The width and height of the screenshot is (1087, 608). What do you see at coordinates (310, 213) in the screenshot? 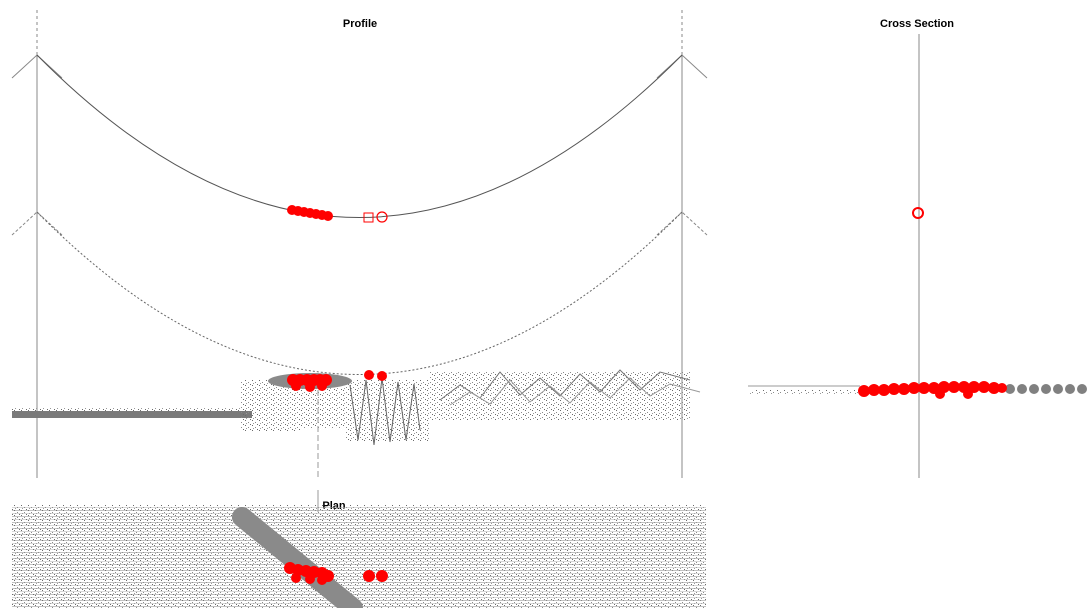
I see `upper-conflict-cluster` at bounding box center [310, 213].